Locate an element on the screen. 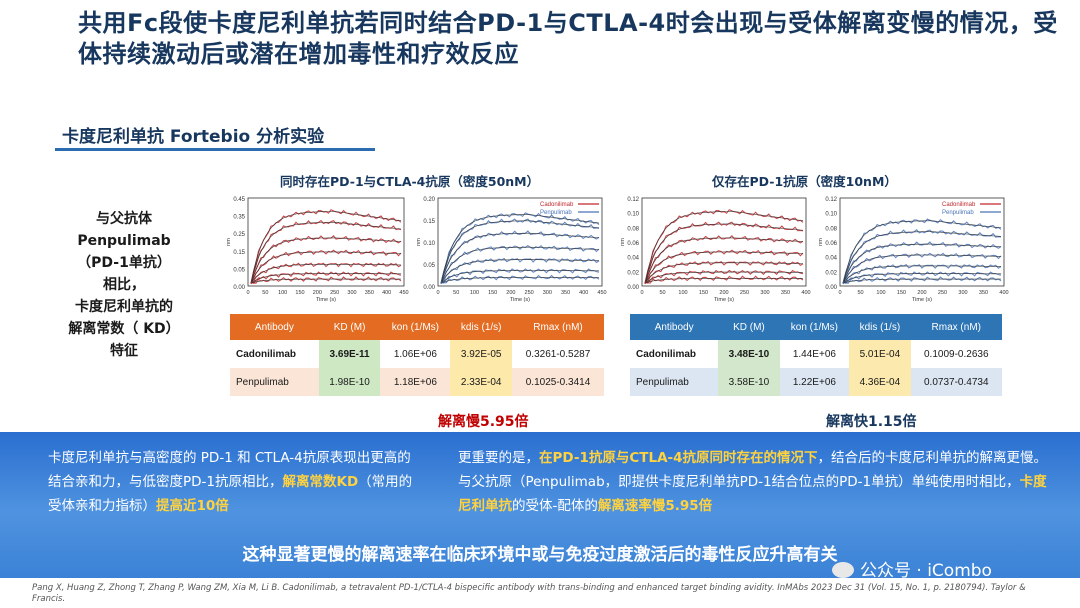 The width and height of the screenshot is (1080, 608). table-cell: 2.33E-04 is located at coordinates (481, 382).